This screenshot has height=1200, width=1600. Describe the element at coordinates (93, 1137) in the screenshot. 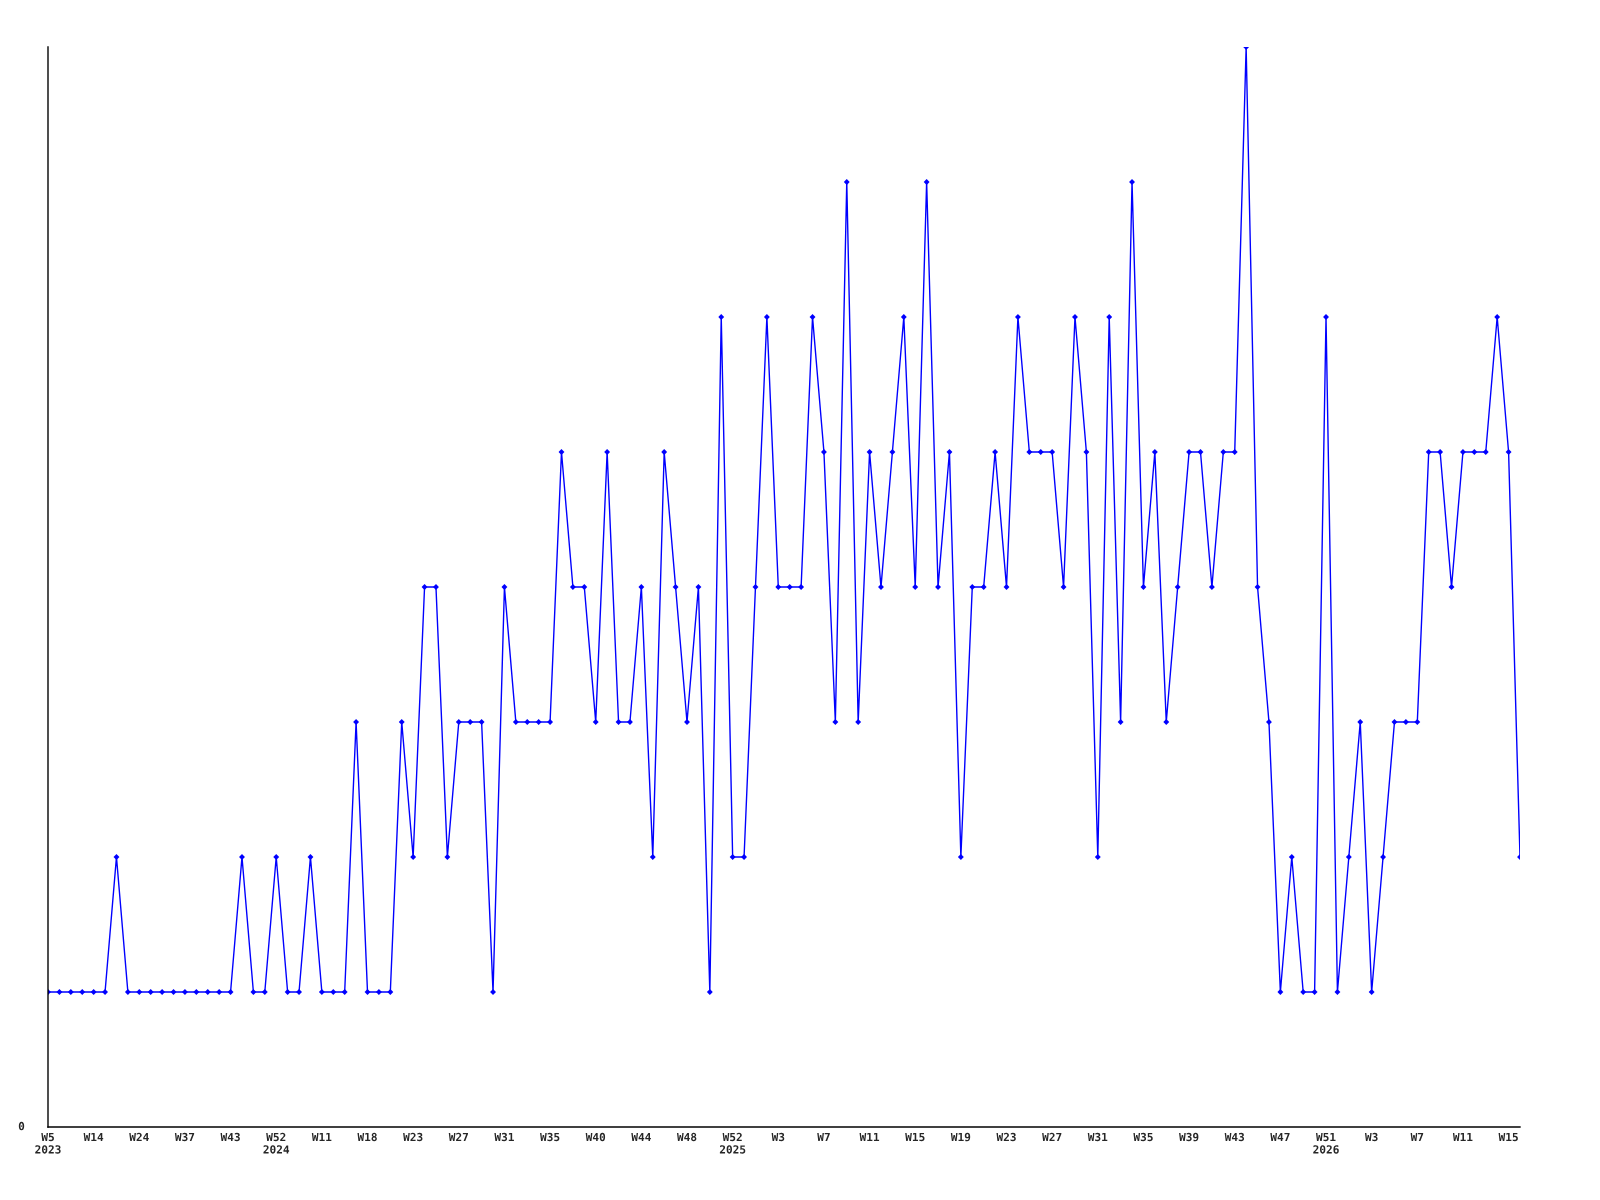

I see `x-tick-label: W14` at that location.